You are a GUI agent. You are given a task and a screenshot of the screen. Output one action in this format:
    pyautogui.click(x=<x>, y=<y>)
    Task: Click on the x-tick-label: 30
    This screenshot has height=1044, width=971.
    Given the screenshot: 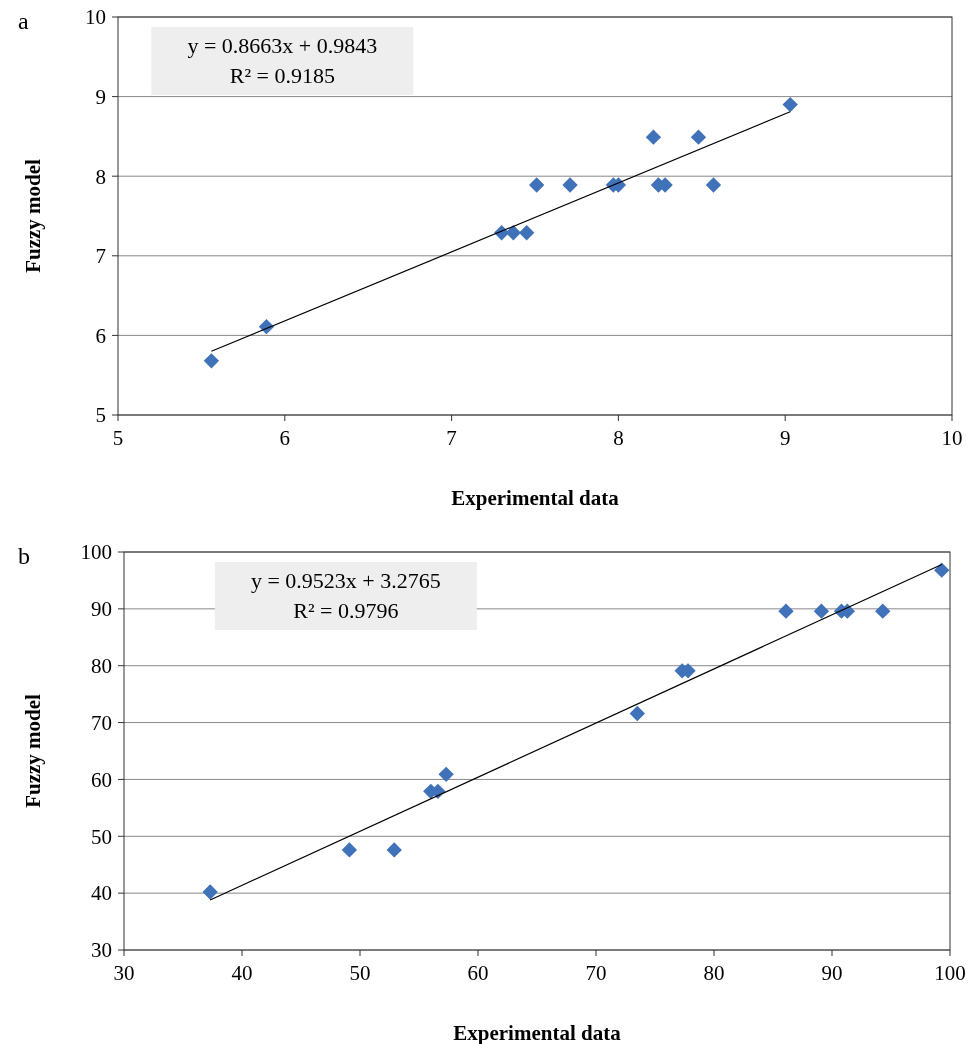 What is the action you would take?
    pyautogui.click(x=124, y=973)
    